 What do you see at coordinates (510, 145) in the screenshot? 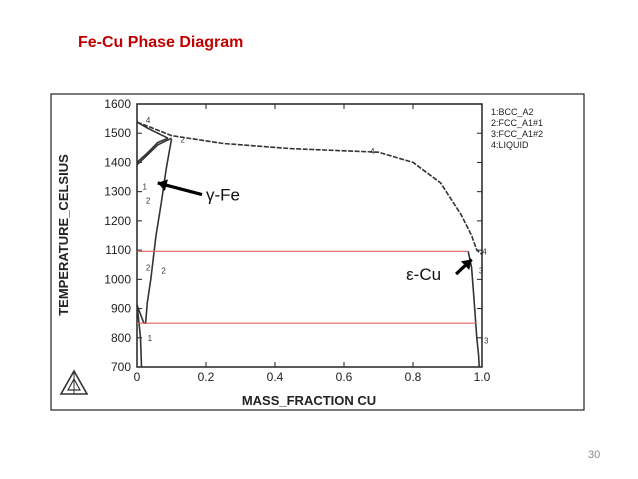
I see `legend-entry: 4:LIQUID` at bounding box center [510, 145].